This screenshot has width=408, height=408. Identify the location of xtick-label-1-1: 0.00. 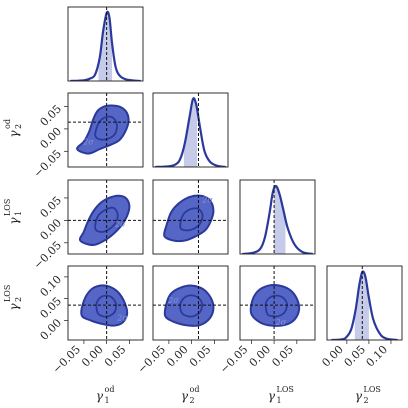
(177, 356).